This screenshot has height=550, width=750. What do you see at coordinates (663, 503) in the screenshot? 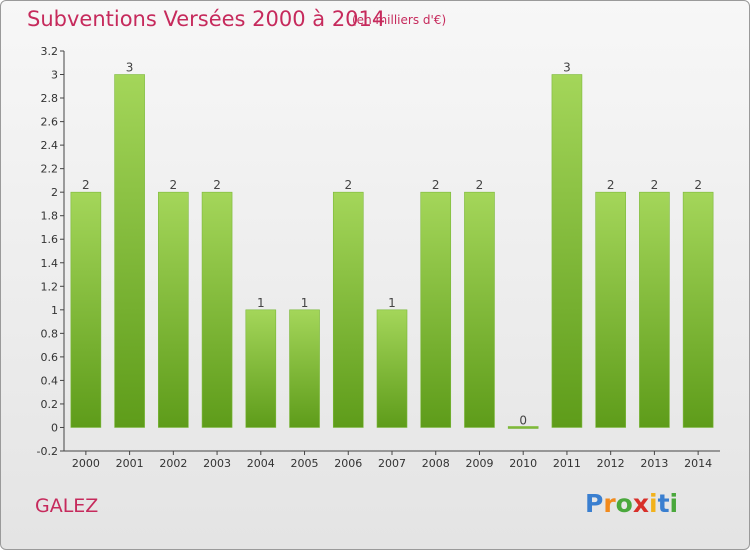
I see `logo-letter: t` at bounding box center [663, 503].